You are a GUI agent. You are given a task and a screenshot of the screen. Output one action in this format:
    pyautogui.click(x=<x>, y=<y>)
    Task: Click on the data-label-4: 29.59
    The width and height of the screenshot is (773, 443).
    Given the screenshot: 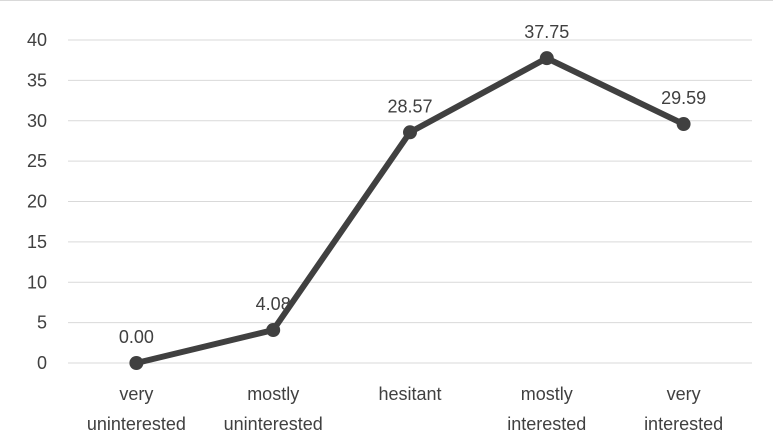 What is the action you would take?
    pyautogui.click(x=683, y=98)
    